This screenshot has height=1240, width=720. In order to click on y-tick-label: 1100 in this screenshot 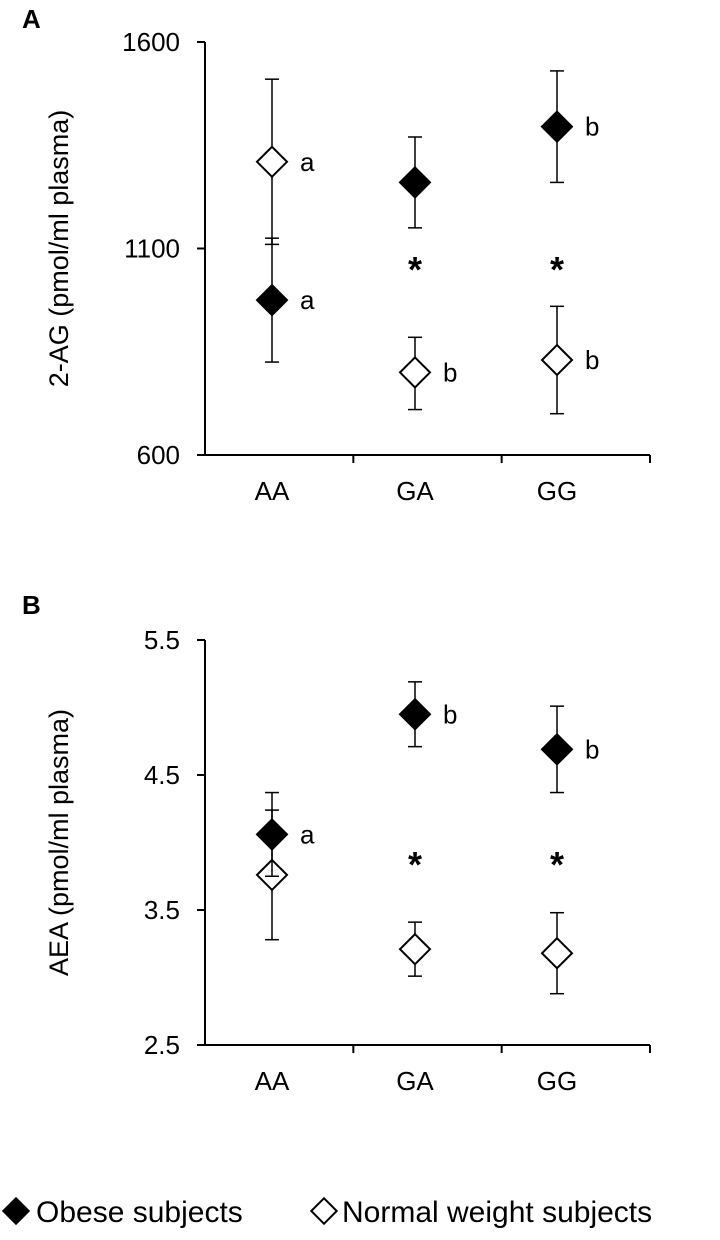, I will do `click(152, 249)`.